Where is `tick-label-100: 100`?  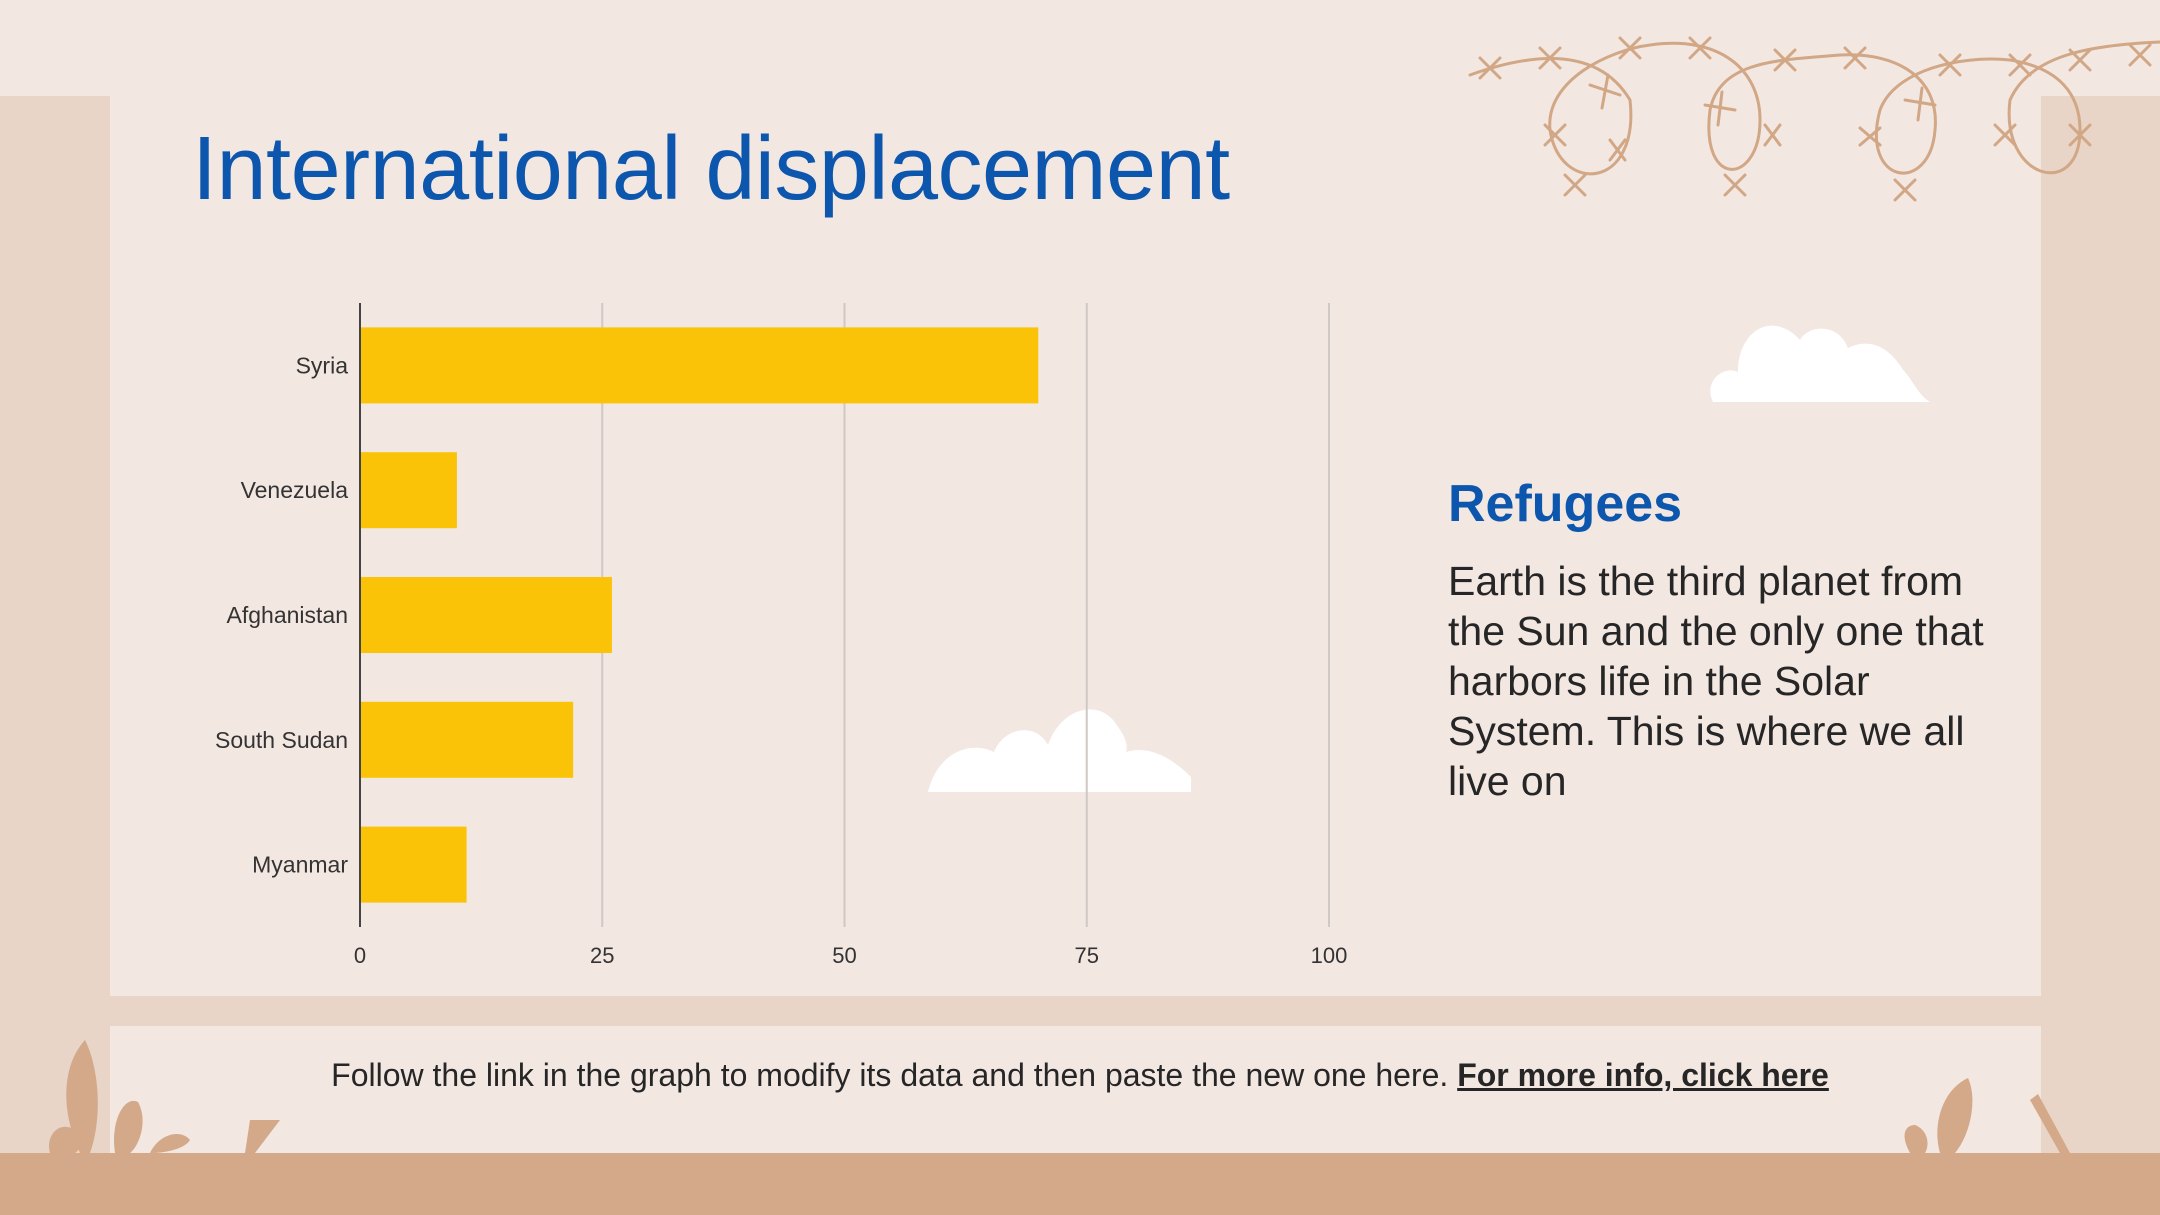 tick-label-100: 100 is located at coordinates (1329, 955).